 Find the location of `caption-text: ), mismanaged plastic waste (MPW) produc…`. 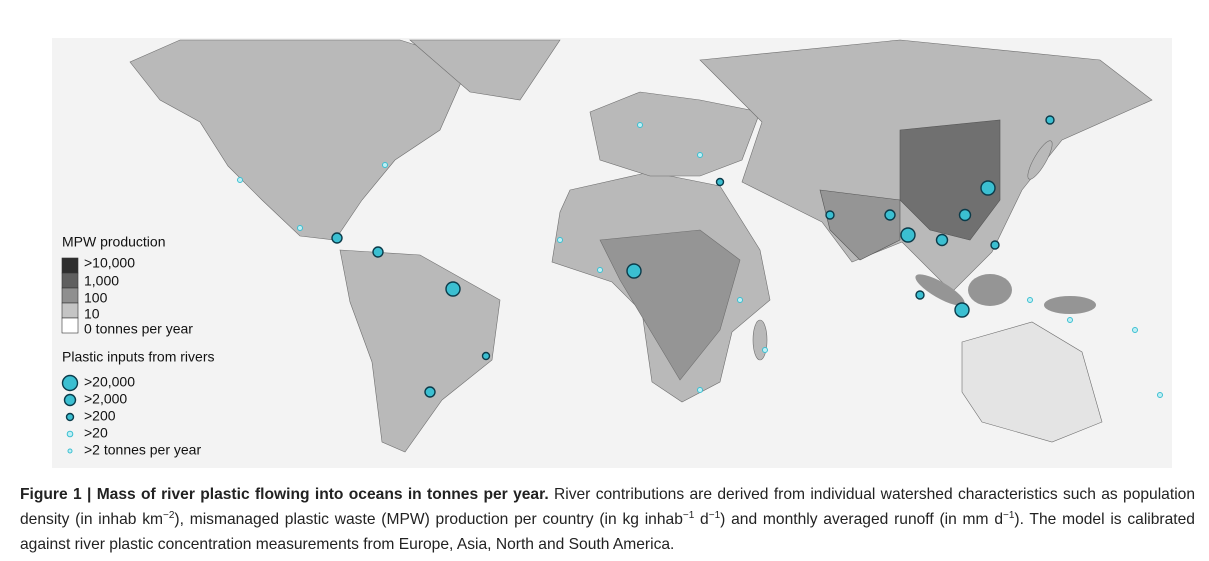

caption-text: ), mismanaged plastic waste (MPW) produc… is located at coordinates (428, 519).